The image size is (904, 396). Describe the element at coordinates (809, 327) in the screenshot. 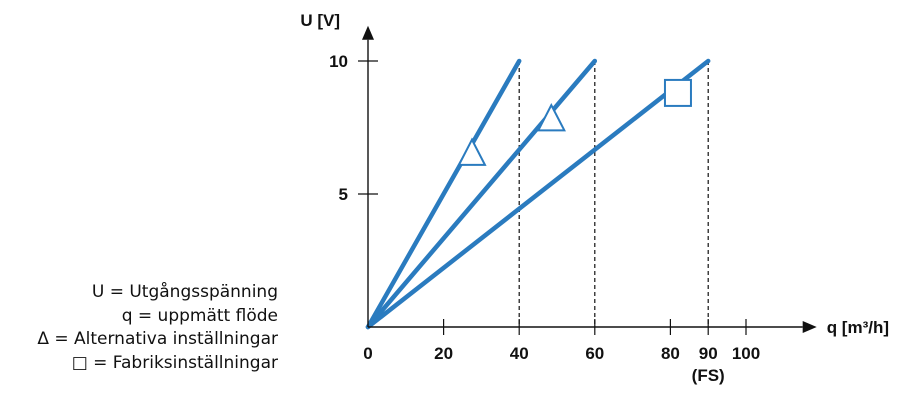

I see `x-axis-arrow` at that location.